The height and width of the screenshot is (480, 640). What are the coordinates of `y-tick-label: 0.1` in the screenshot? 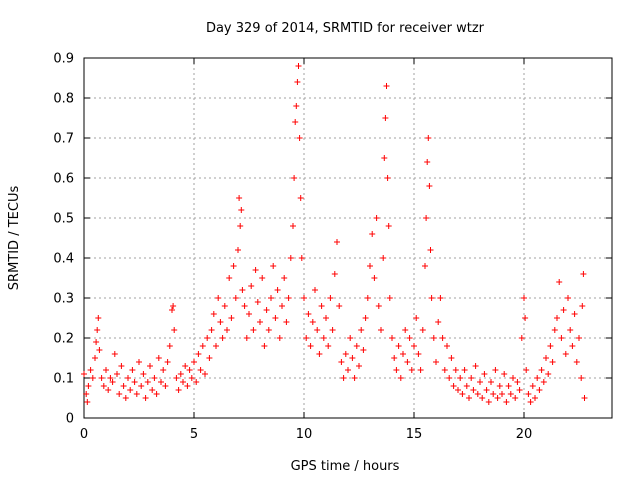 It's located at (63, 379).